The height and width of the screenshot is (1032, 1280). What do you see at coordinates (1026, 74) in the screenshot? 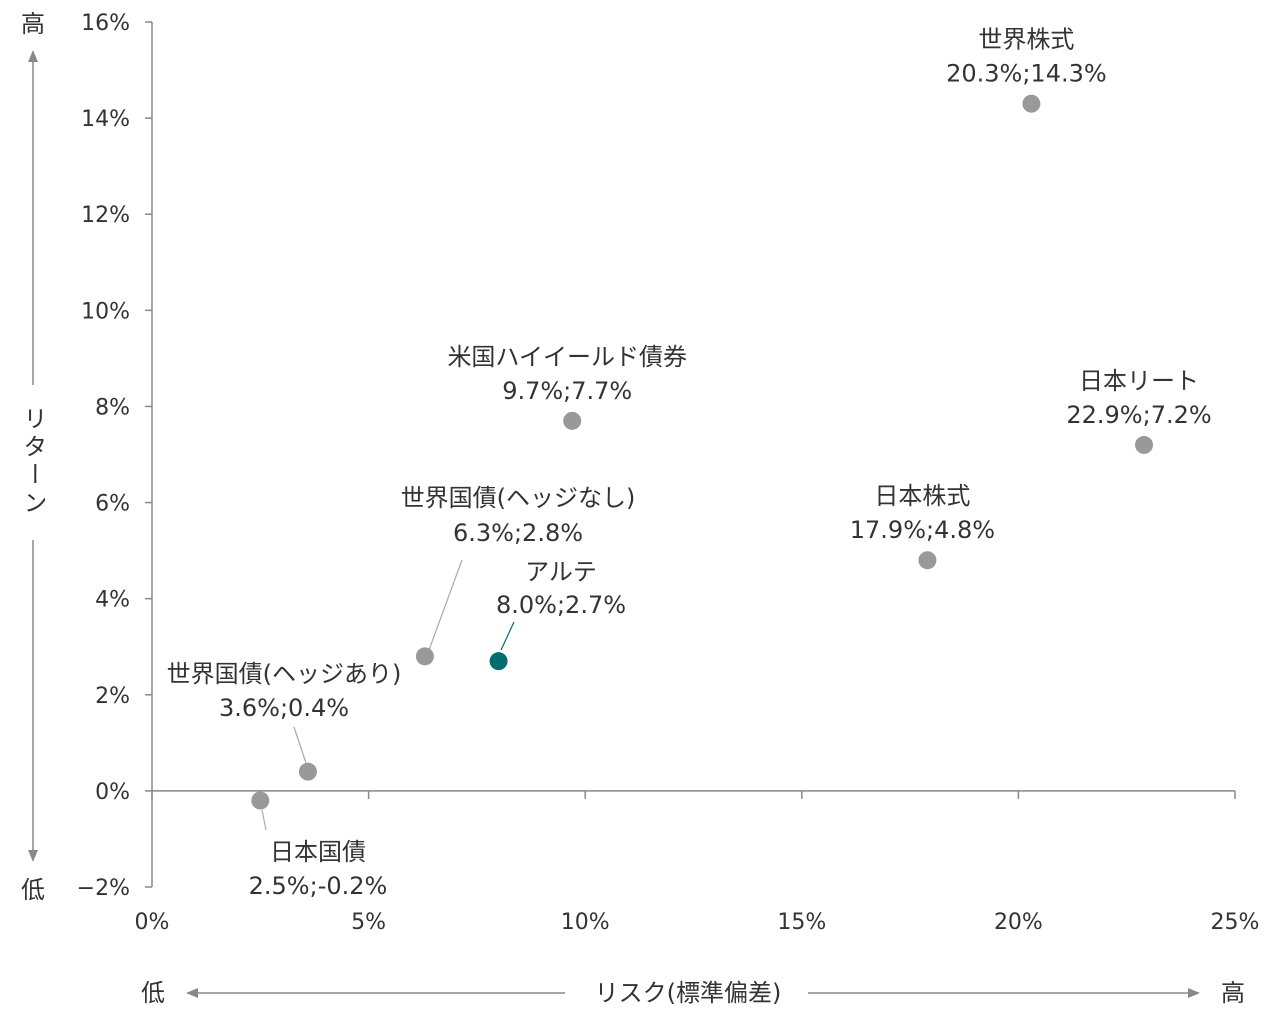
I see `point-value-label: 20.3%;14.3%` at bounding box center [1026, 74].